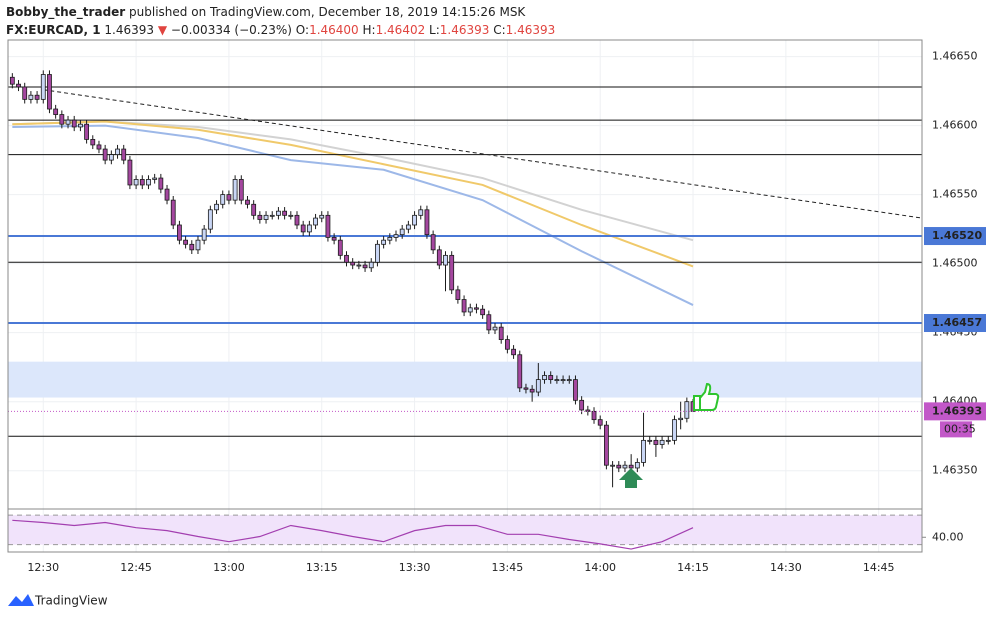 The width and height of the screenshot is (988, 618). I want to click on countdown: 00:35, so click(960, 428).